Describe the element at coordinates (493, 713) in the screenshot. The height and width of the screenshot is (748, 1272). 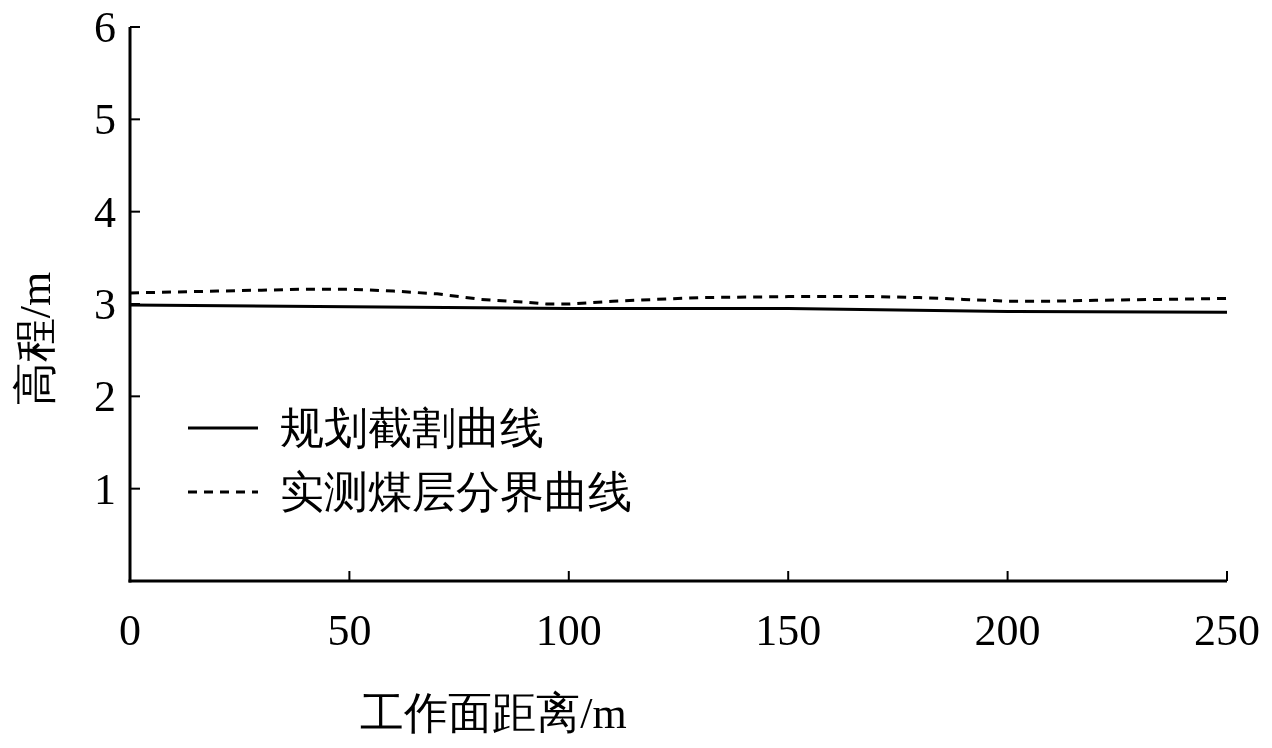
I see `xlabel: 工作面距离/m` at that location.